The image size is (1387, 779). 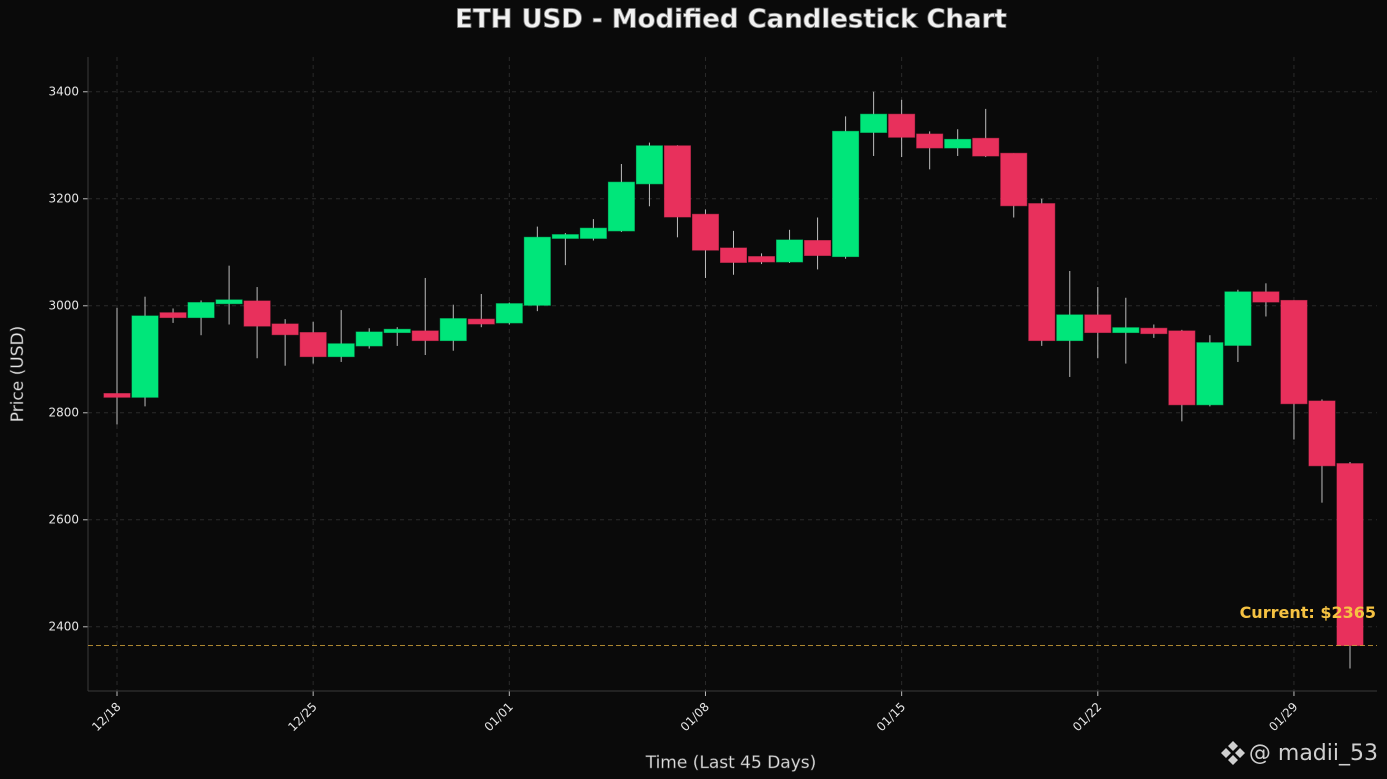 What do you see at coordinates (63, 412) in the screenshot?
I see `y-tick-label: 2800` at bounding box center [63, 412].